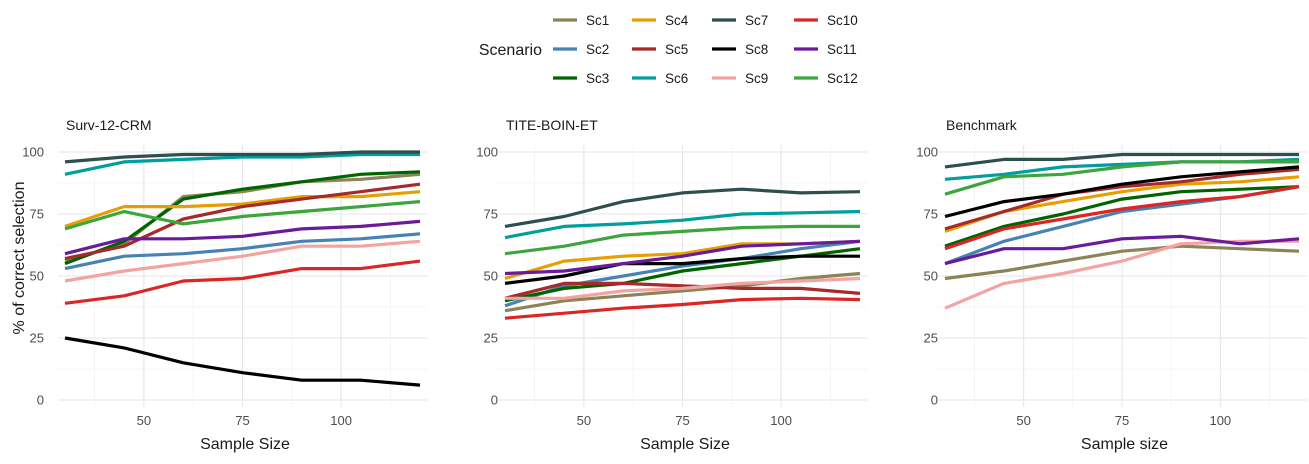  What do you see at coordinates (826, 78) in the screenshot?
I see `legend-item-sc12: Sc12` at bounding box center [826, 78].